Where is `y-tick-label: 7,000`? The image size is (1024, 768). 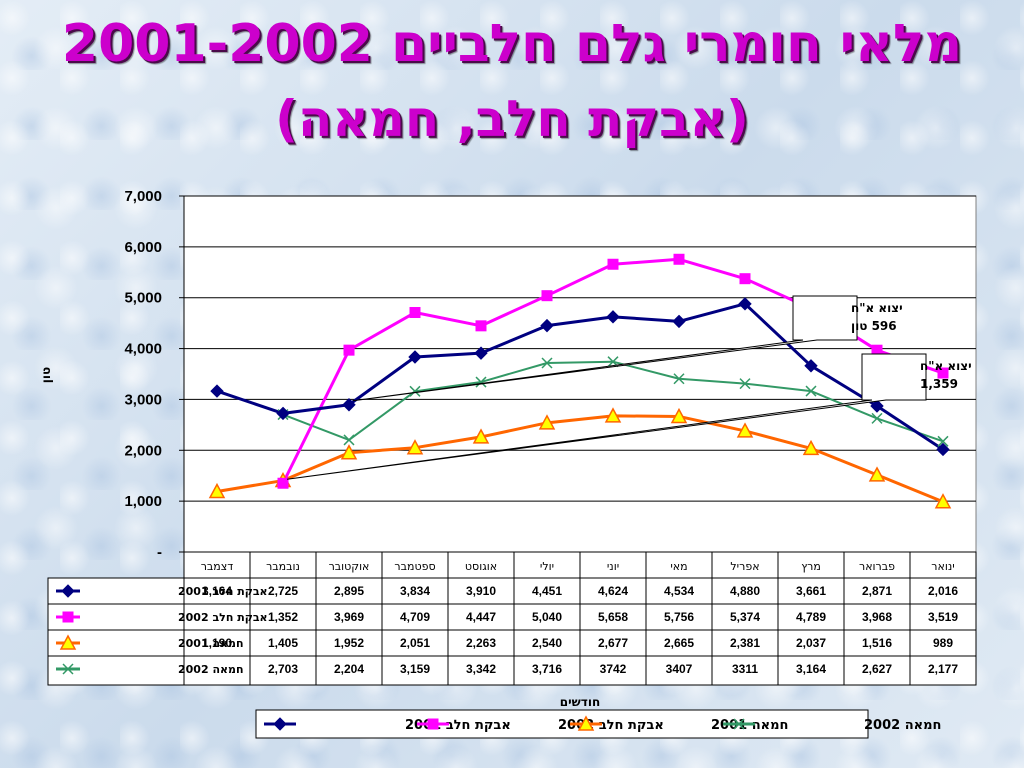 y-tick-label: 7,000 is located at coordinates (143, 196).